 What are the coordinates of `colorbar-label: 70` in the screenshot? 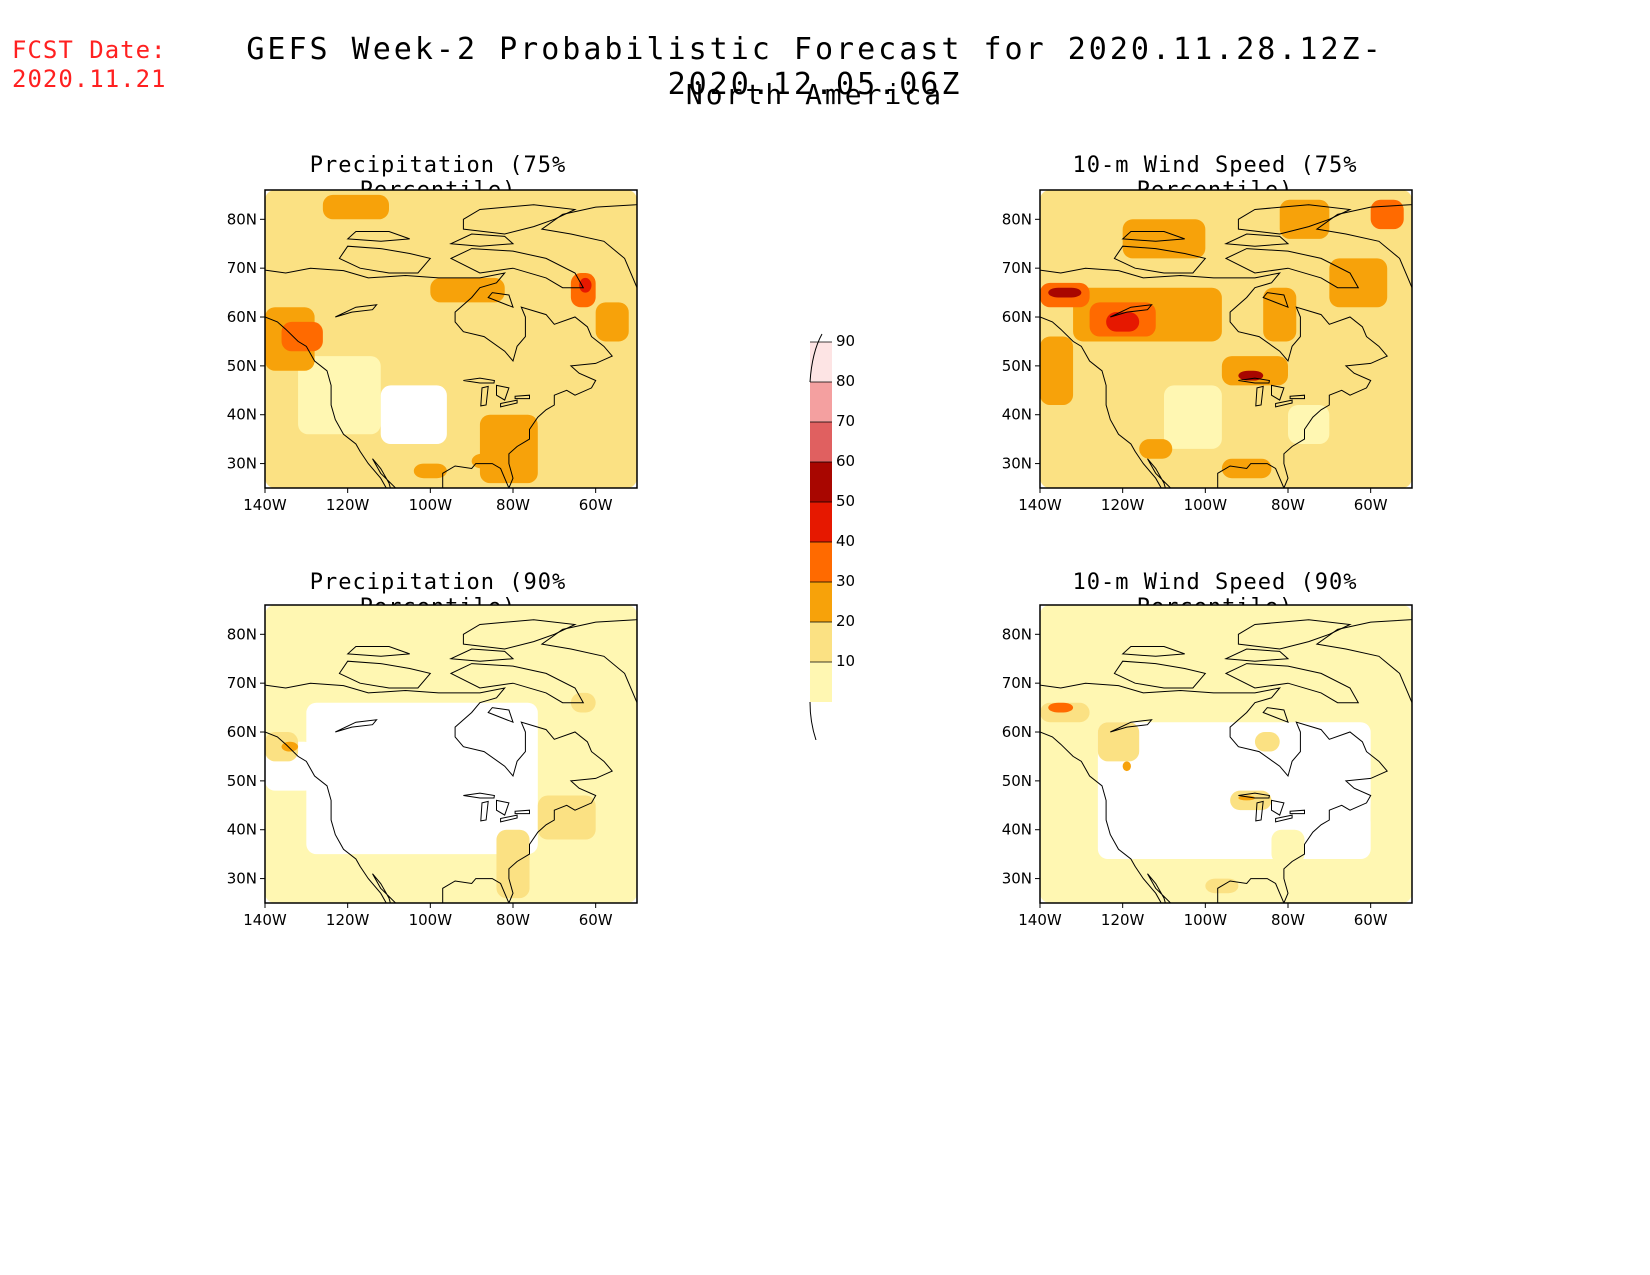 It's located at (845, 421).